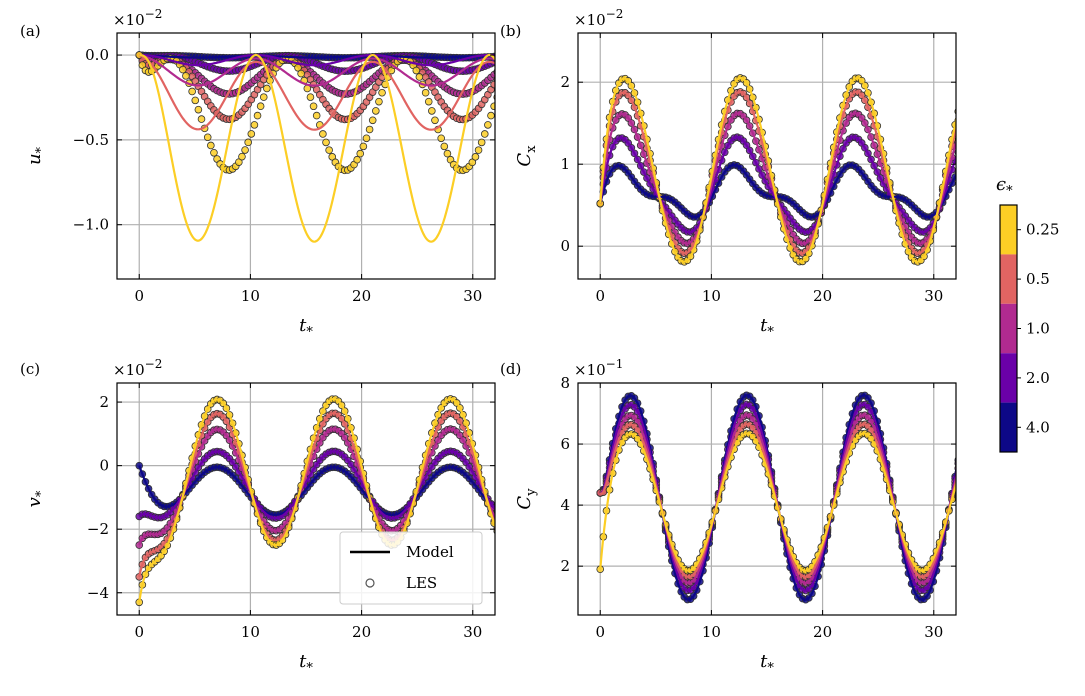  What do you see at coordinates (526, 499) in the screenshot?
I see `y-axis-label: Cy` at bounding box center [526, 499].